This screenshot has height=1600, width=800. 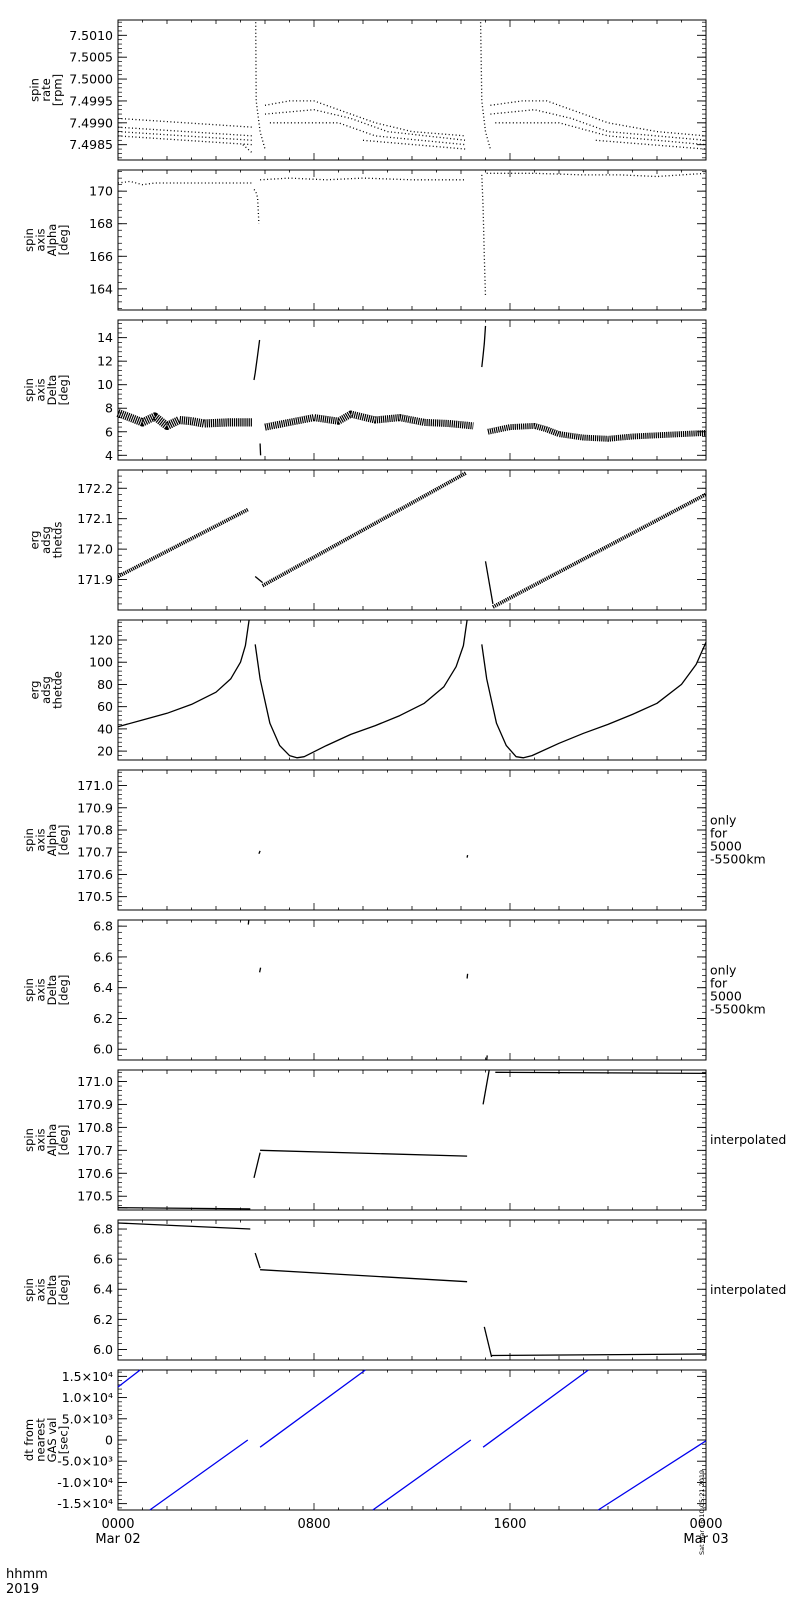 I want to click on y-axis-label-line: thetde, so click(x=58, y=690).